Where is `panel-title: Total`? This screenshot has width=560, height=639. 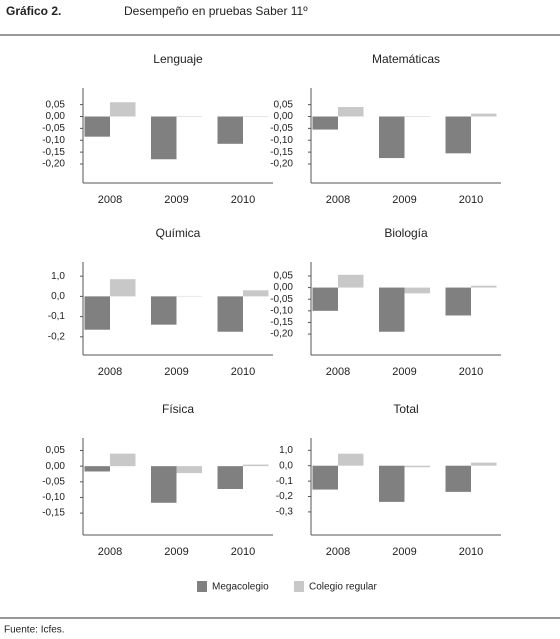
panel-title: Total is located at coordinates (405, 409).